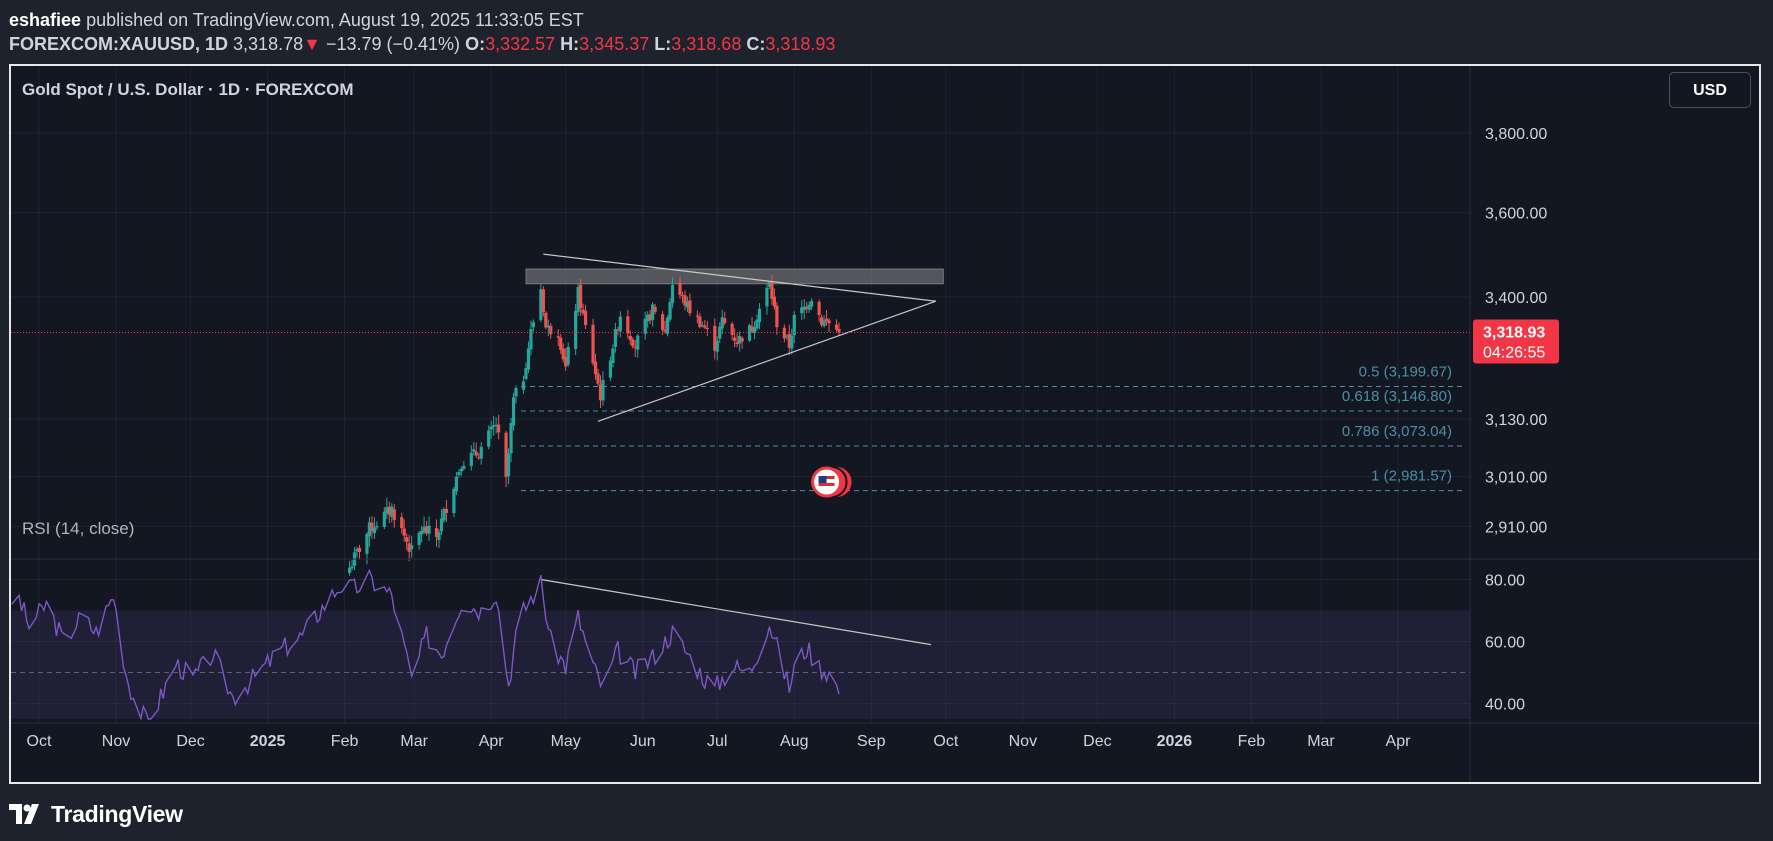 The width and height of the screenshot is (1773, 841). Describe the element at coordinates (312, 44) in the screenshot. I see `down-arrow-icon: ▼` at that location.